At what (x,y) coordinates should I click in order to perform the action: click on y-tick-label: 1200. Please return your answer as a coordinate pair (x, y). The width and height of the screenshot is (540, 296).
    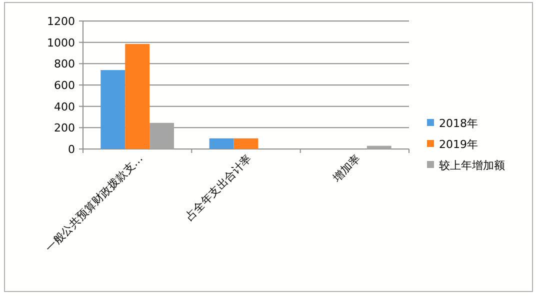
    Looking at the image, I should click on (61, 21).